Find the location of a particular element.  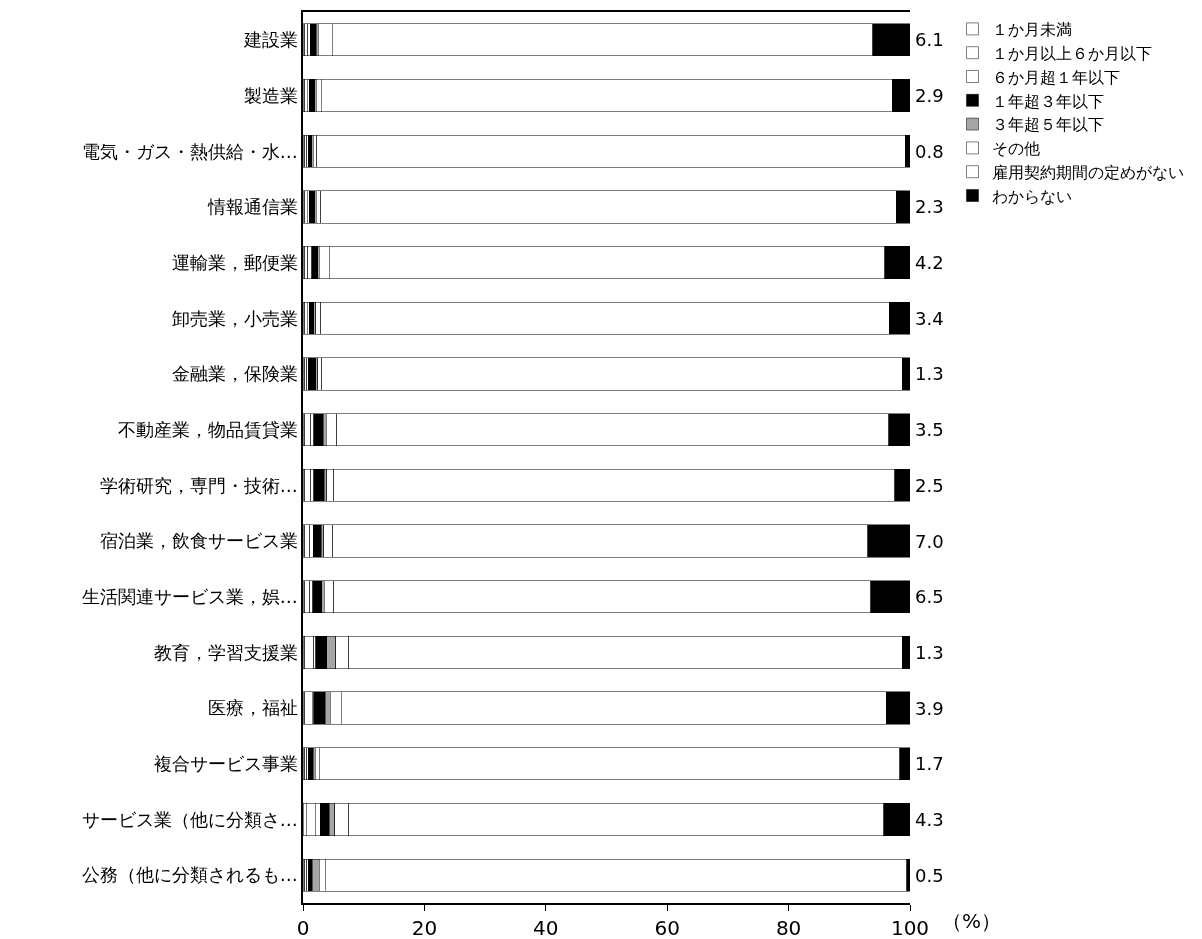

data-label: 3.5 is located at coordinates (929, 429).